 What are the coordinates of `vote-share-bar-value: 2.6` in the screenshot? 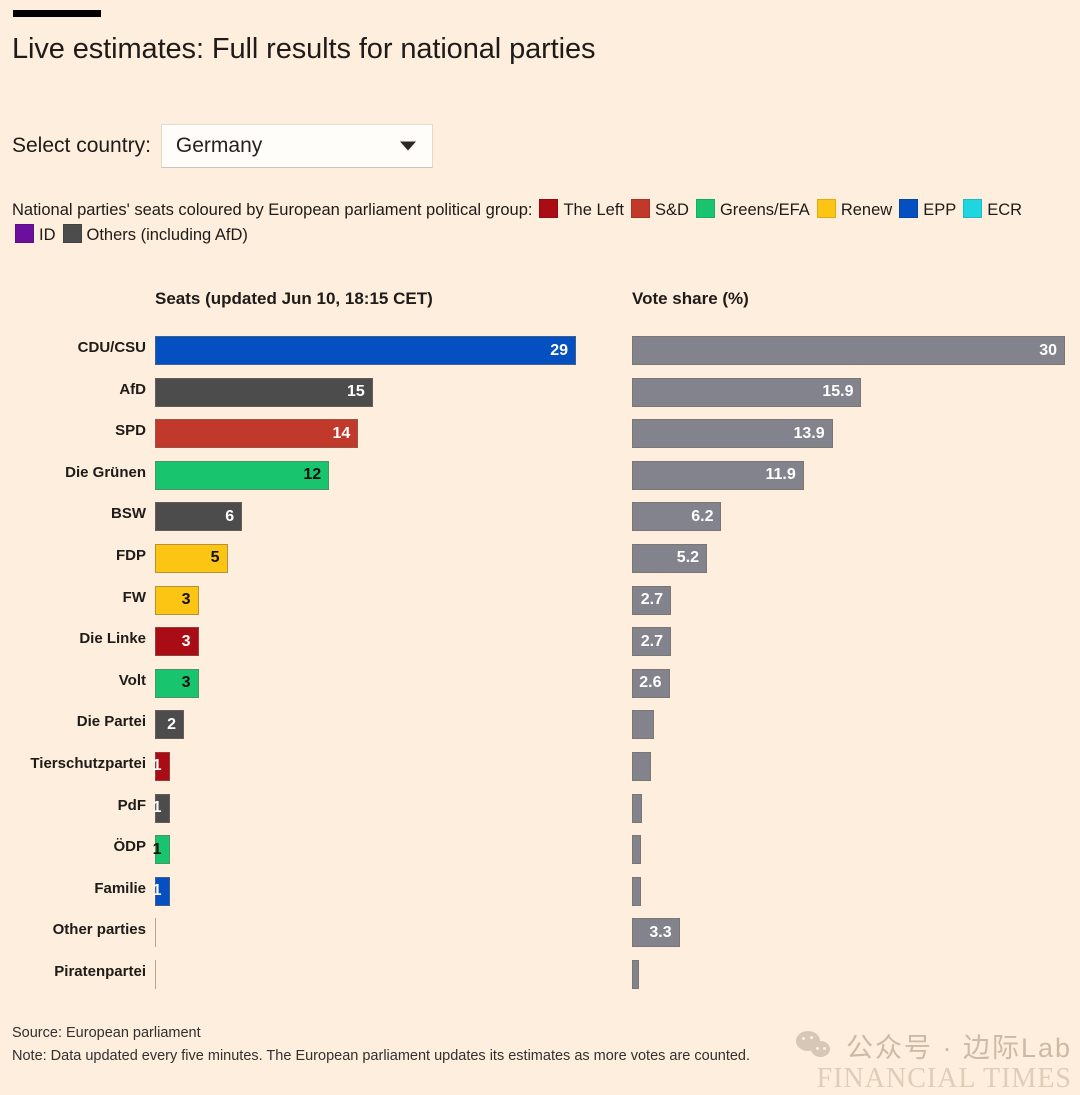 It's located at (650, 683).